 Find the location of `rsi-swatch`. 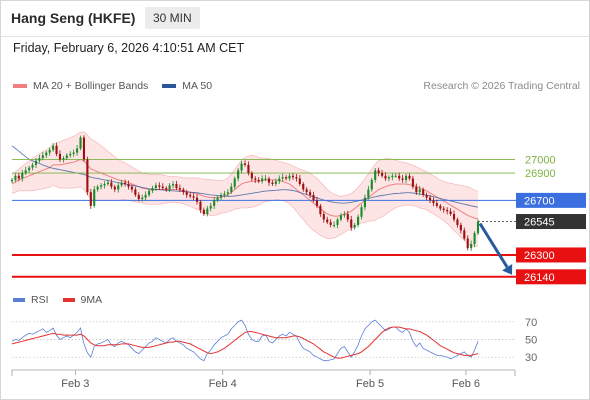

rsi-swatch is located at coordinates (19, 300).